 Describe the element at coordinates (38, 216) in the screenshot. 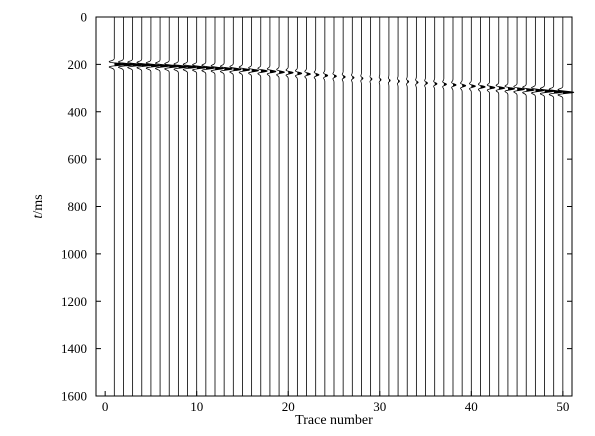

I see `y-axis-label-symbol: t` at that location.